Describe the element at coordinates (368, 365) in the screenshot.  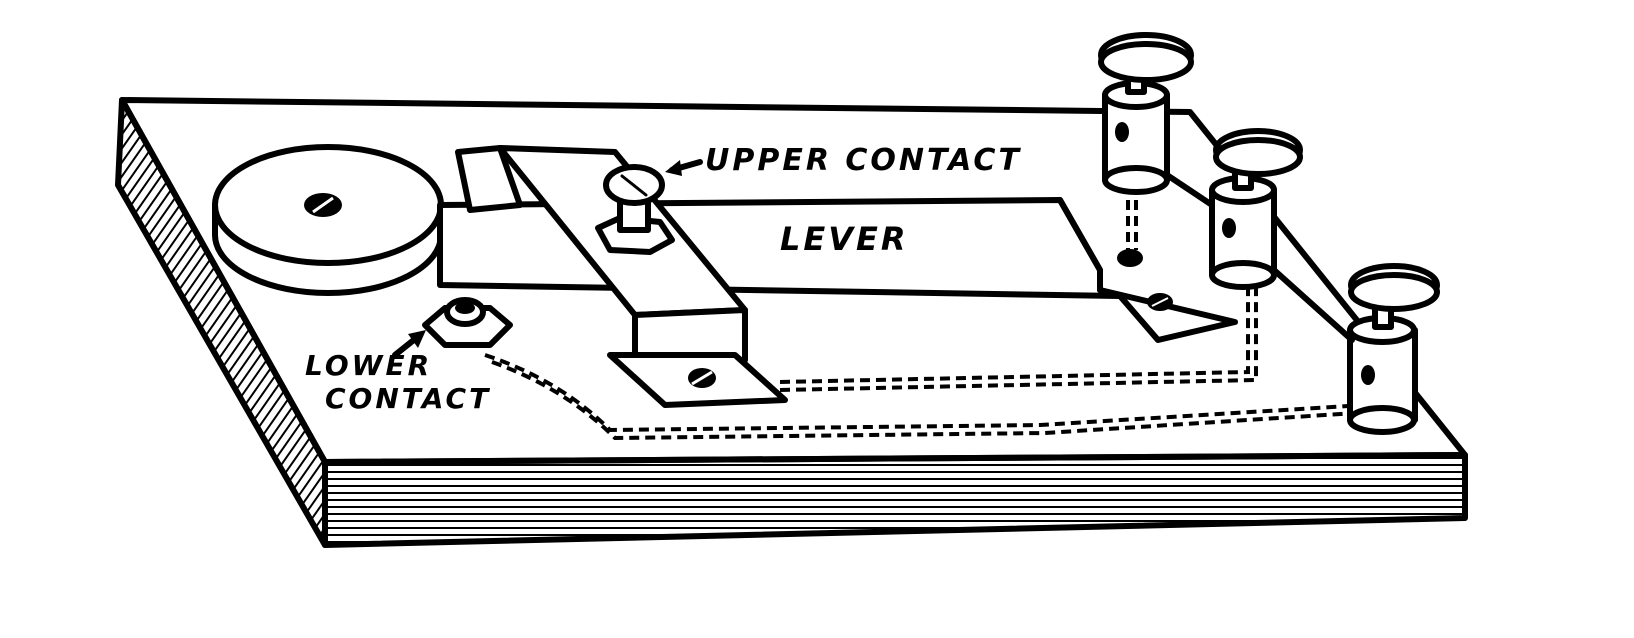
I see `lower-contact-label-line1: LOWER` at that location.